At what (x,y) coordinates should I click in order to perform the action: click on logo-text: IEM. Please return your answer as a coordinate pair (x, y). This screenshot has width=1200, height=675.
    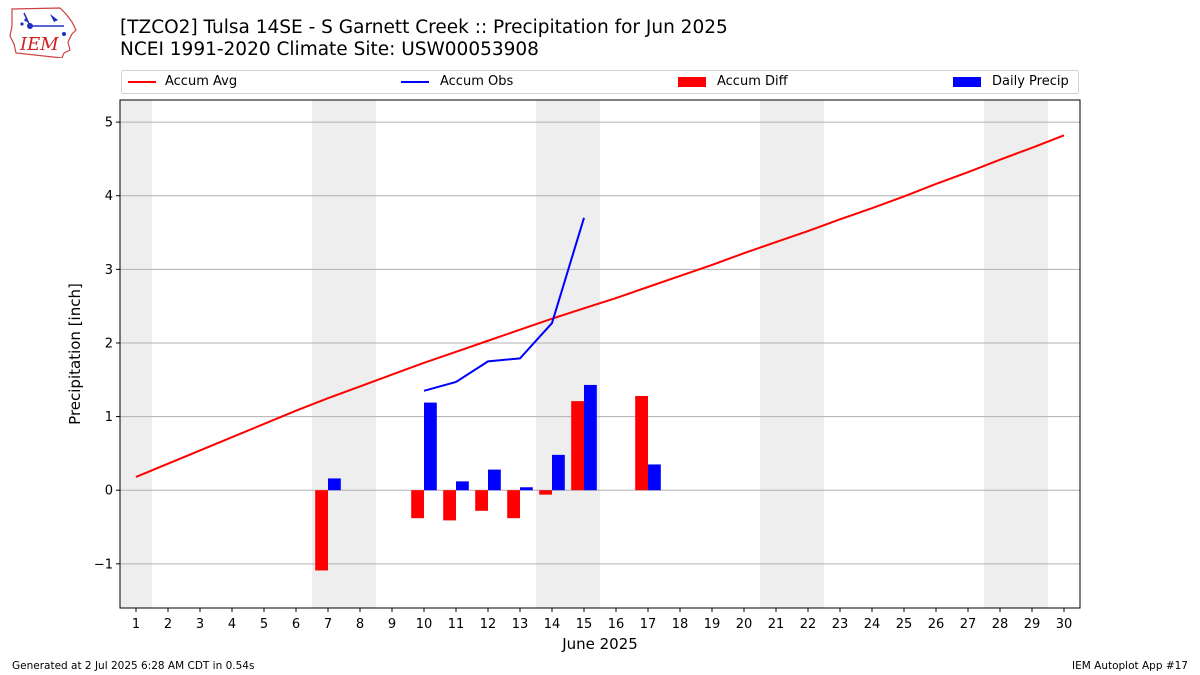
    Looking at the image, I should click on (39, 44).